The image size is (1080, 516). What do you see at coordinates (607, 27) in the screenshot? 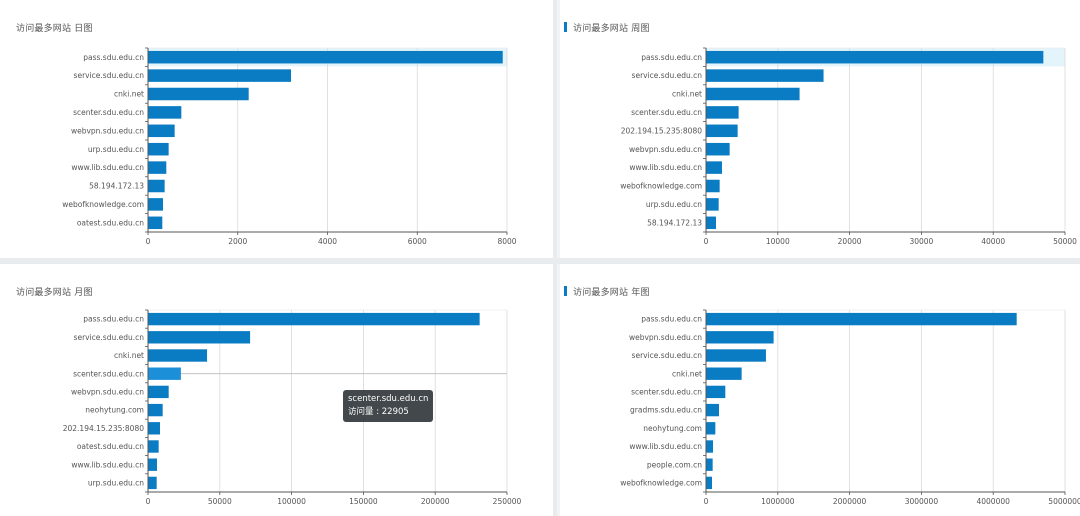
I see `panel-title: 访问最多网站 周图` at bounding box center [607, 27].